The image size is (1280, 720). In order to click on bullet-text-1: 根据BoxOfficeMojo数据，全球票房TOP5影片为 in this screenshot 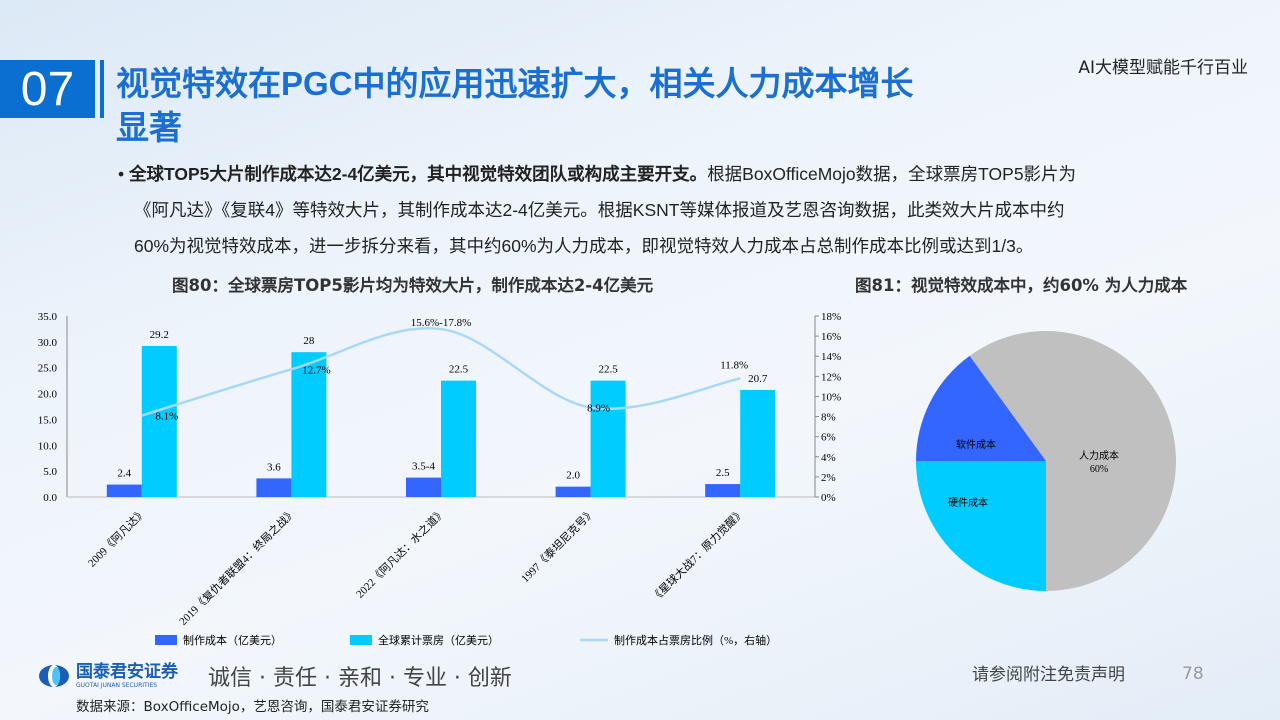, I will do `click(892, 174)`.